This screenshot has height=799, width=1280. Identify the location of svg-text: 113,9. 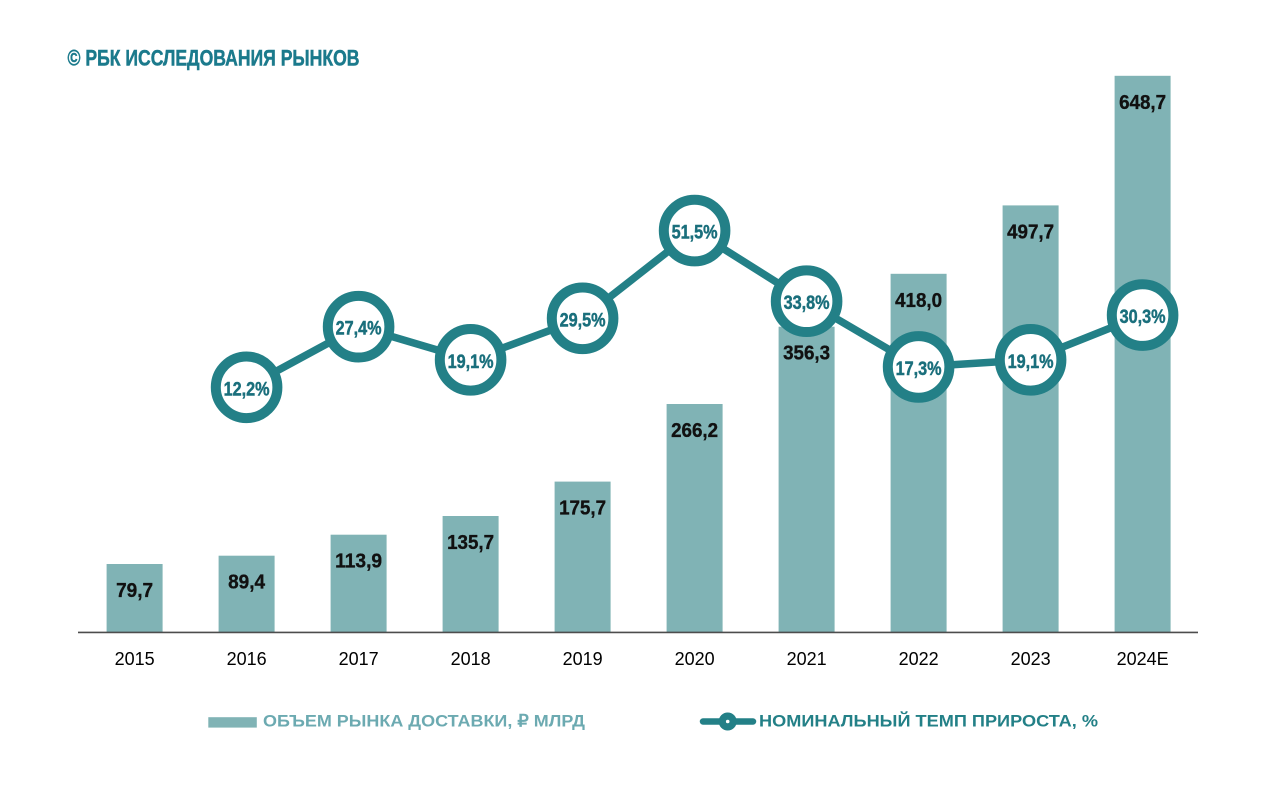
(358, 562).